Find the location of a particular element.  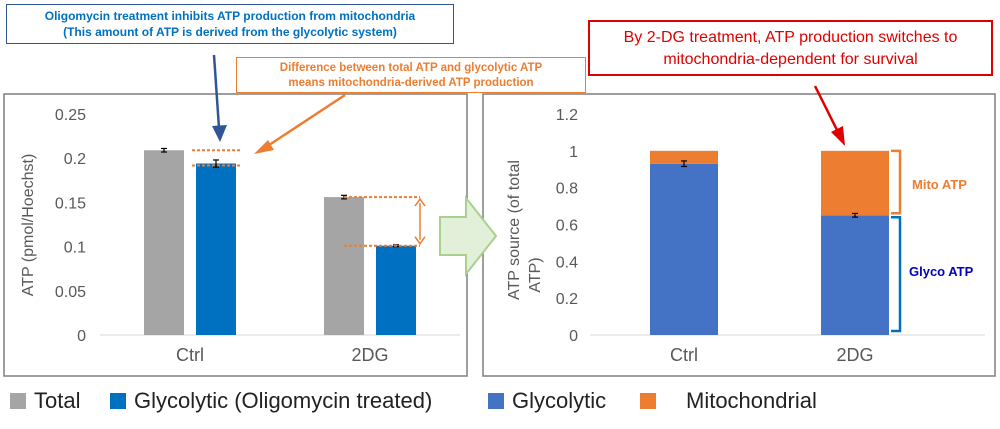

legend-glycolytic-label: Glycolytic is located at coordinates (559, 400).